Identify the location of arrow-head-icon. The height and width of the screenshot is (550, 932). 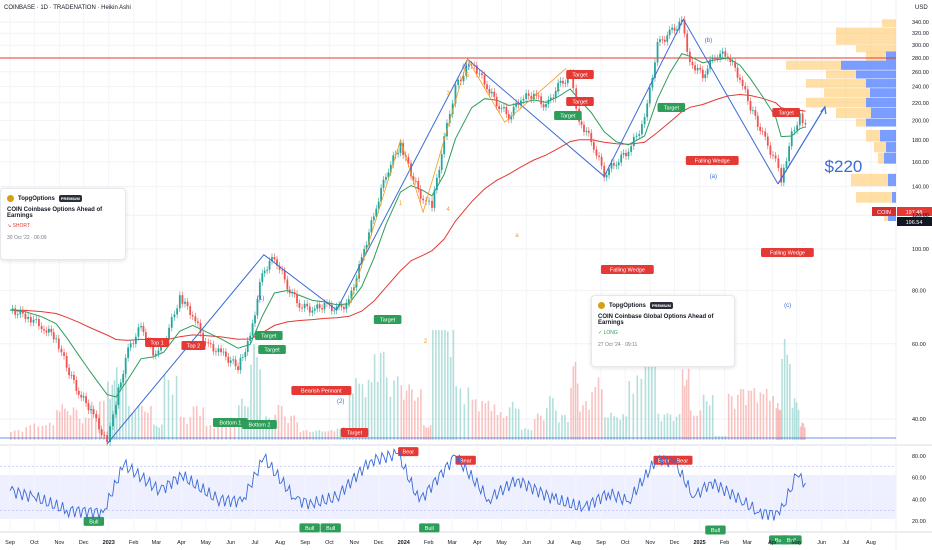
(823, 110).